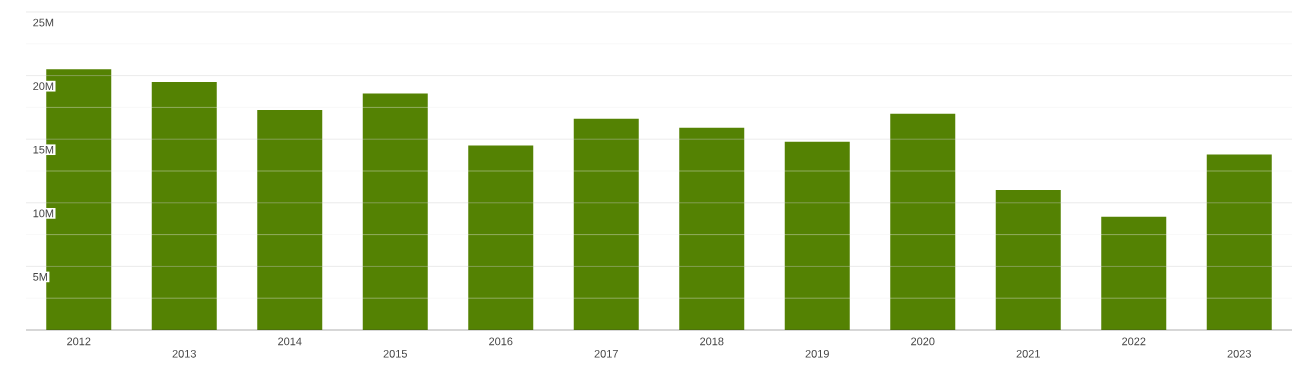 This screenshot has height=384, width=1293. What do you see at coordinates (43, 22) in the screenshot?
I see `y-tick-label: 25M` at bounding box center [43, 22].